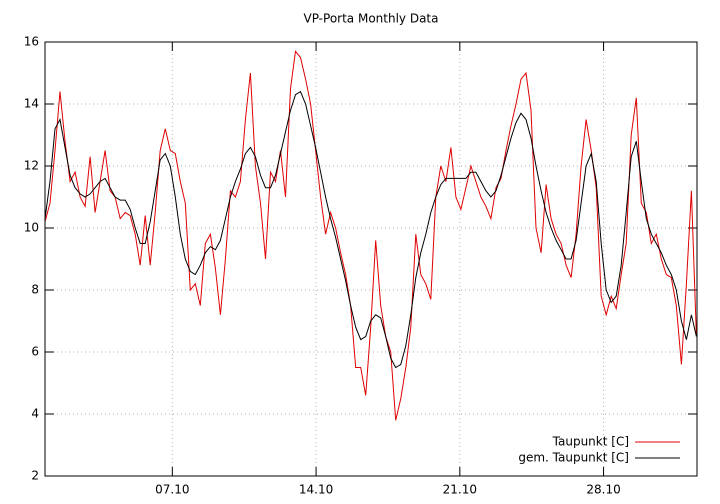 Image resolution: width=720 pixels, height=504 pixels. I want to click on legend-label: gem. Taupunkt [C], so click(573, 458).